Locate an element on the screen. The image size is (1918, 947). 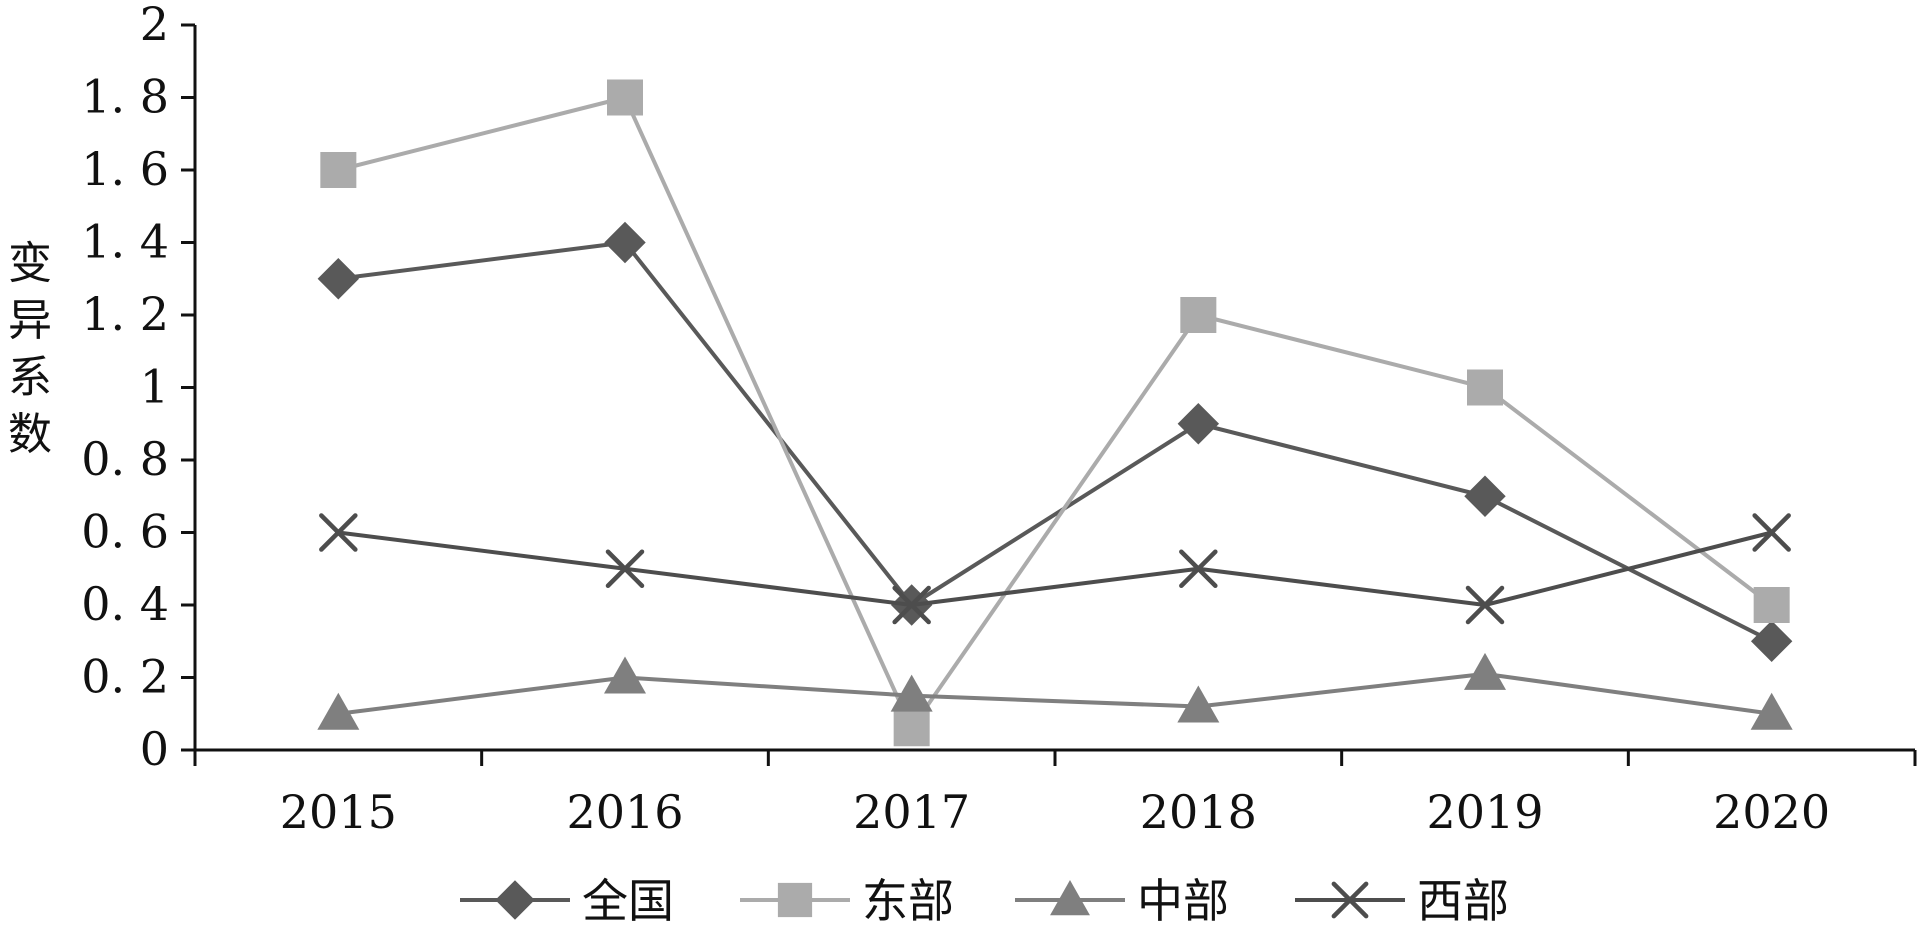
legend-label: 中部 is located at coordinates (1183, 901).